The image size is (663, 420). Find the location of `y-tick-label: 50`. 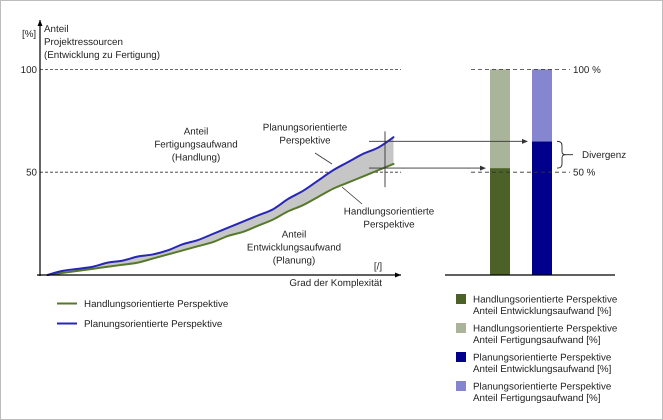

y-tick-label: 50 is located at coordinates (32, 173).